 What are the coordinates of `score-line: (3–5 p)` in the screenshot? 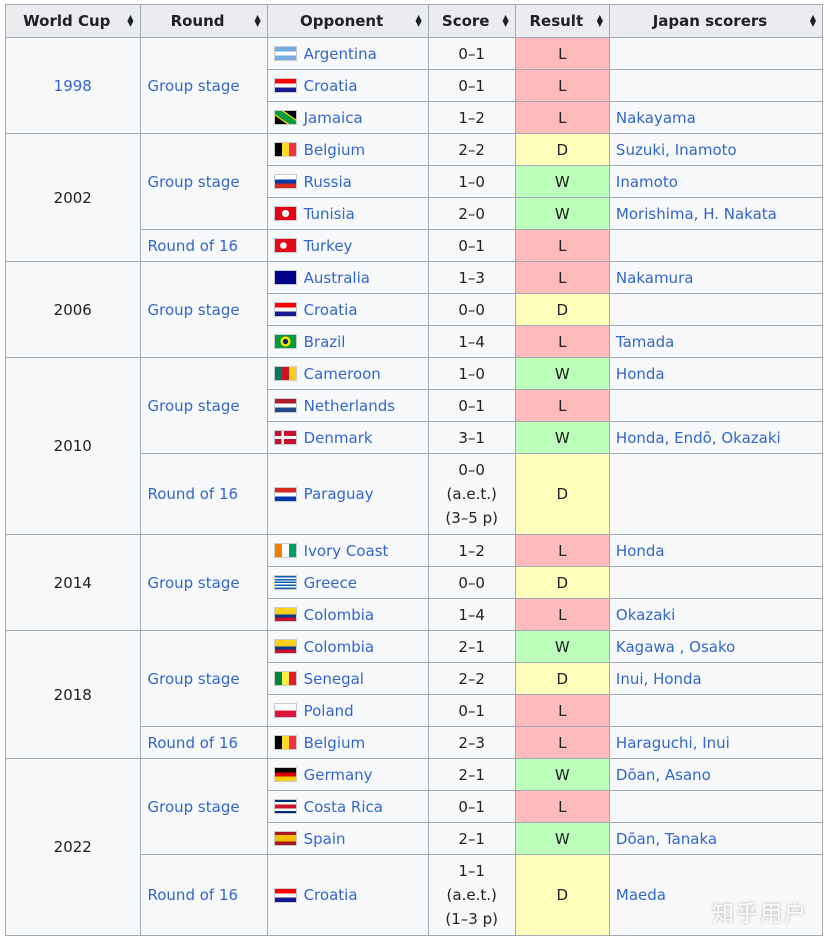 It's located at (471, 518).